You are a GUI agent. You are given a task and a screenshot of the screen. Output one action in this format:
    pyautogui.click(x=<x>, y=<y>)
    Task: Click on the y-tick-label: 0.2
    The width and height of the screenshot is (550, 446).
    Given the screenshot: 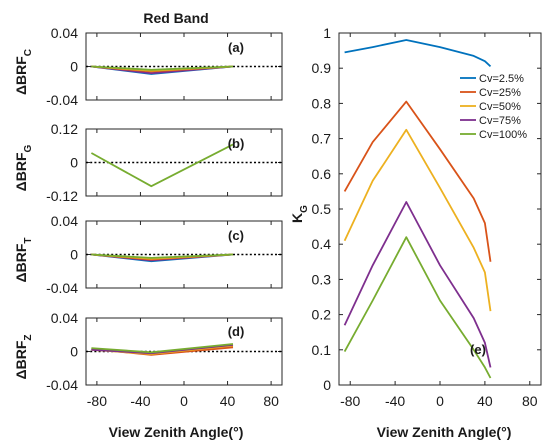 What is the action you would take?
    pyautogui.click(x=322, y=315)
    